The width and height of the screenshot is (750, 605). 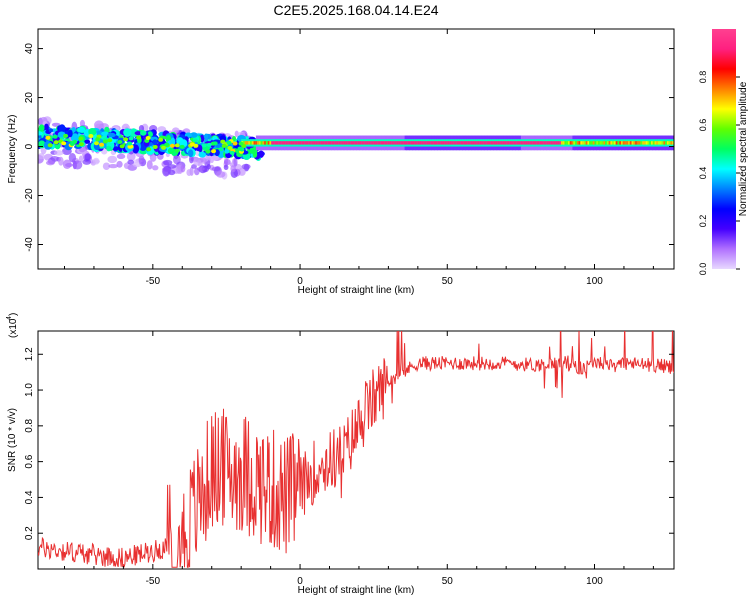 I want to click on spectrogram-heatmap, so click(x=356, y=148).